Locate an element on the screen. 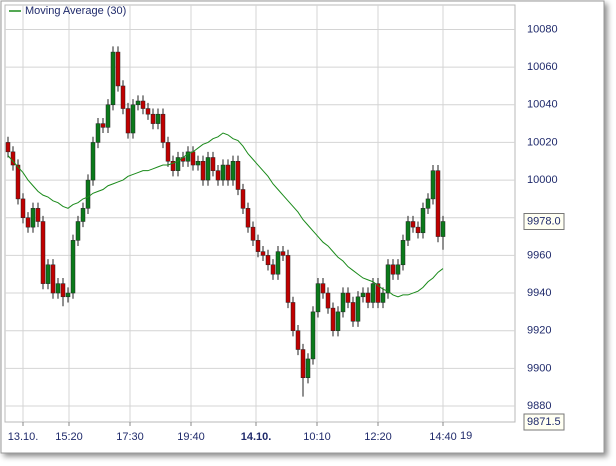 This screenshot has width=616, height=466. bottom-price: 9871.5 is located at coordinates (544, 422).